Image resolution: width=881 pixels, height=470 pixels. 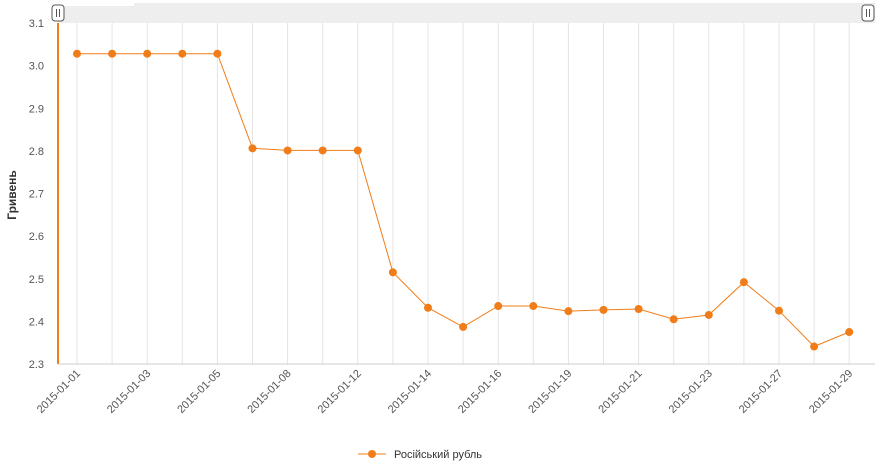 What do you see at coordinates (36, 237) in the screenshot?
I see `y-tick-label: 2.6` at bounding box center [36, 237].